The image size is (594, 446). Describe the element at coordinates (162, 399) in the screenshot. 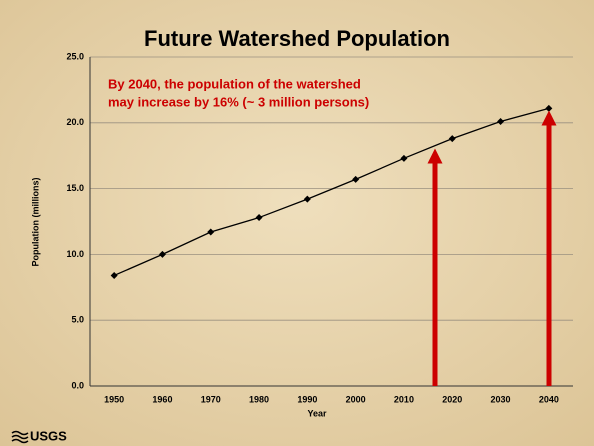

I see `x-tick-label: 1960` at that location.